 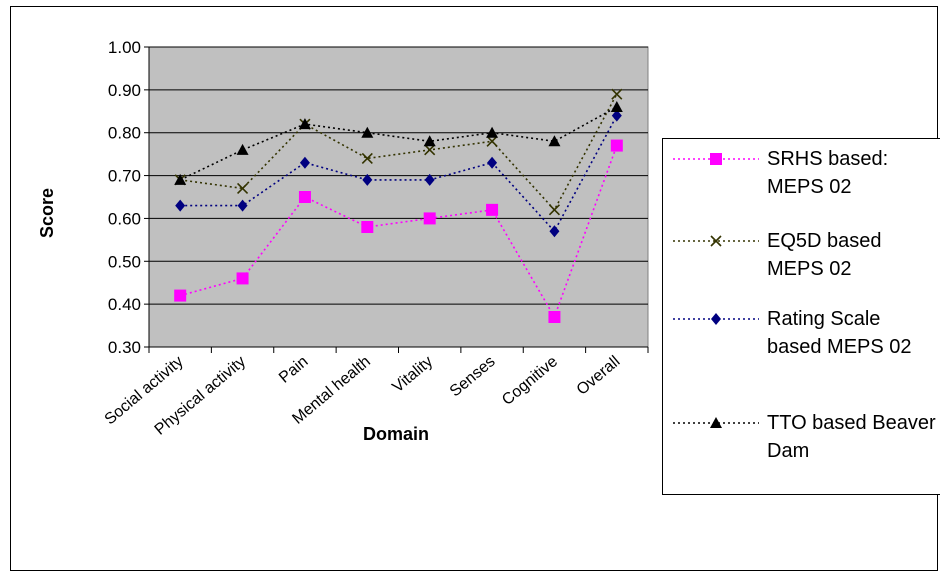 I want to click on y-axis-title: Score, so click(x=47, y=213).